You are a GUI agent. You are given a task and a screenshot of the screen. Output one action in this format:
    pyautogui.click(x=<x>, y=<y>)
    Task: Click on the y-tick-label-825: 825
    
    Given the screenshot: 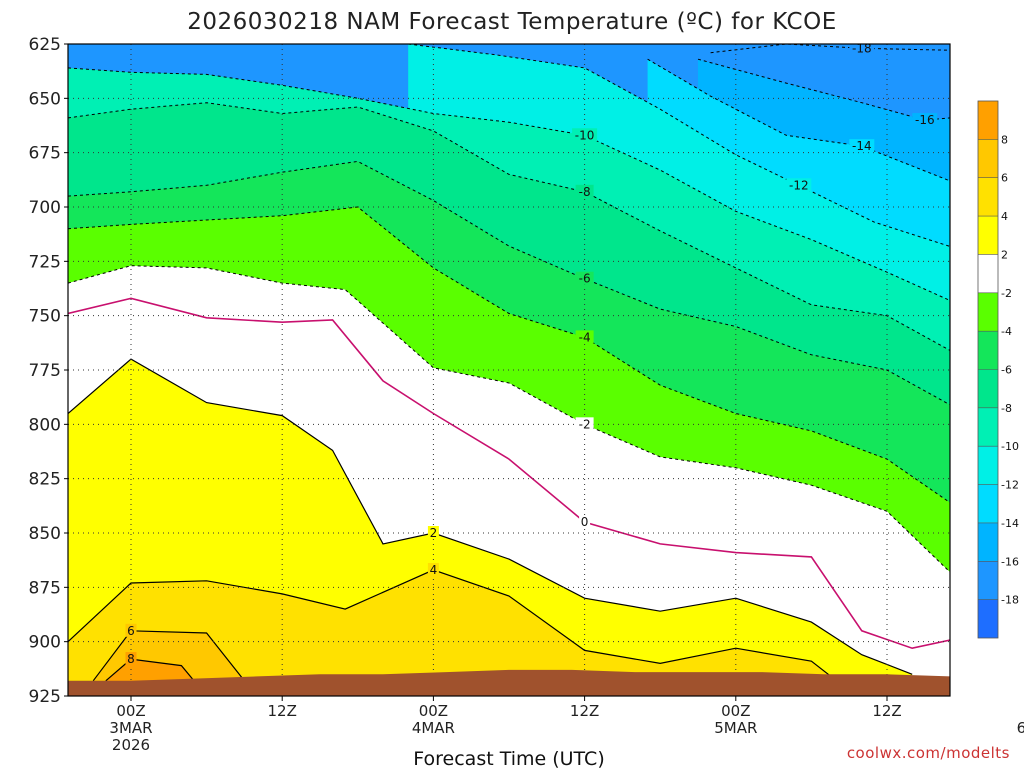 What is the action you would take?
    pyautogui.click(x=45, y=480)
    